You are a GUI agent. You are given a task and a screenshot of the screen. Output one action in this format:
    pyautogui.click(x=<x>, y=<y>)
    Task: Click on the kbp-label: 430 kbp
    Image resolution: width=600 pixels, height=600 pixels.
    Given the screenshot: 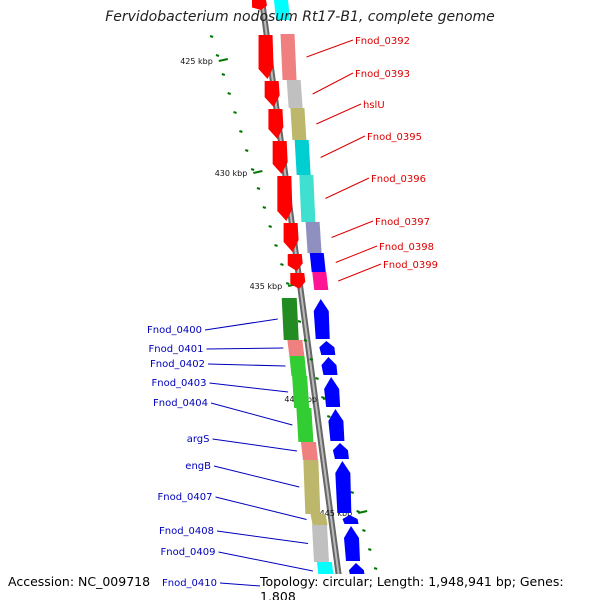 What is the action you would take?
    pyautogui.click(x=231, y=173)
    